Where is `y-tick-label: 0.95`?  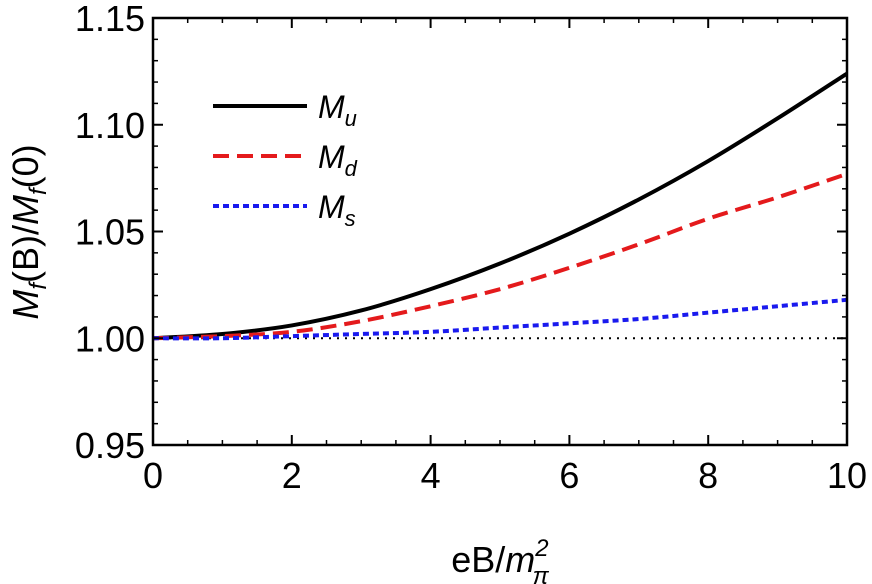 y-tick-label: 0.95 is located at coordinates (110, 445).